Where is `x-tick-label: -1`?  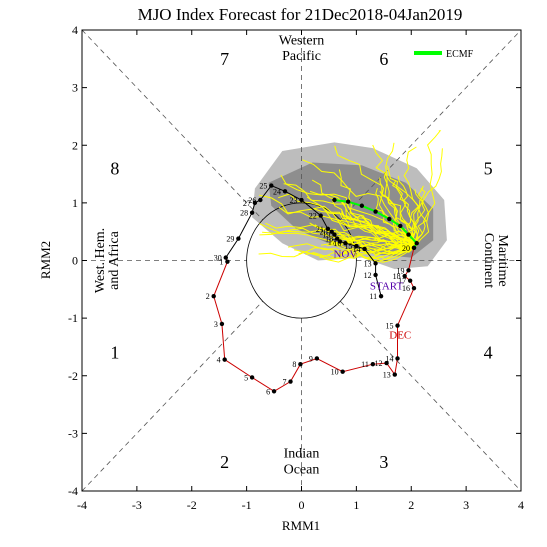 x-tick-label: -1 is located at coordinates (247, 505).